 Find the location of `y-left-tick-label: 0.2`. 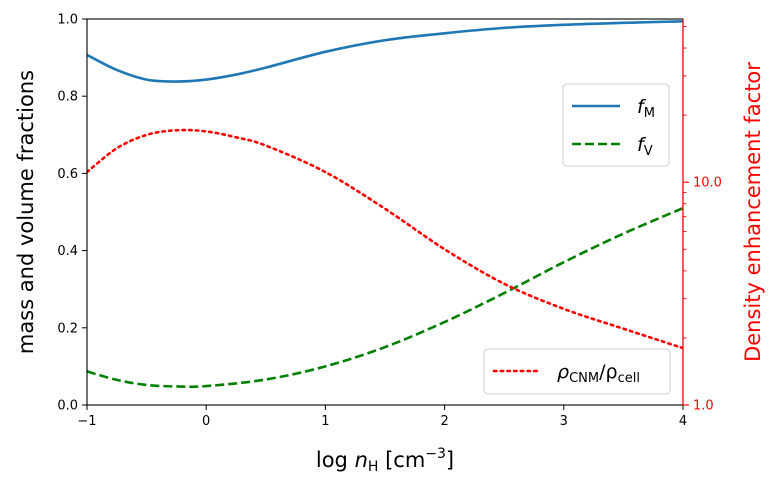

y-left-tick-label: 0.2 is located at coordinates (67, 328).